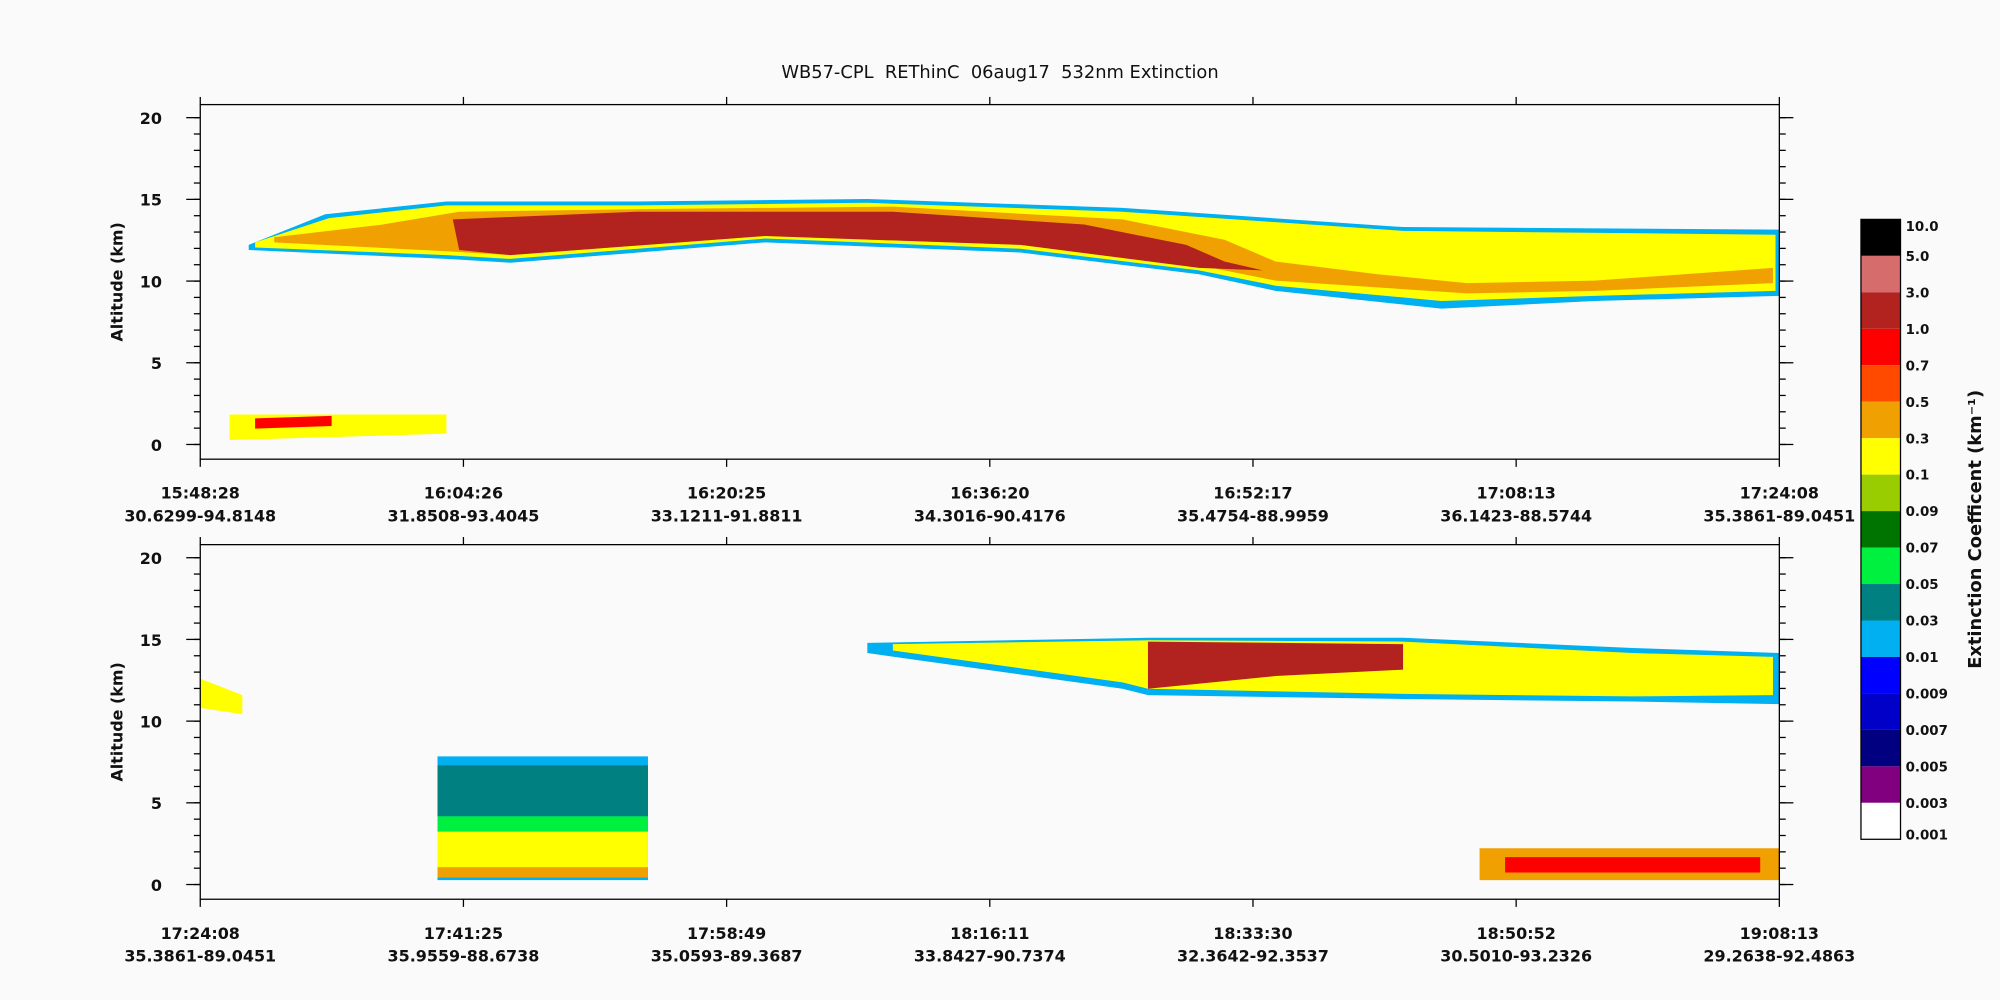 The height and width of the screenshot is (1000, 2000). Describe the element at coordinates (1918, 439) in the screenshot. I see `colorbar-level: 0.3` at that location.